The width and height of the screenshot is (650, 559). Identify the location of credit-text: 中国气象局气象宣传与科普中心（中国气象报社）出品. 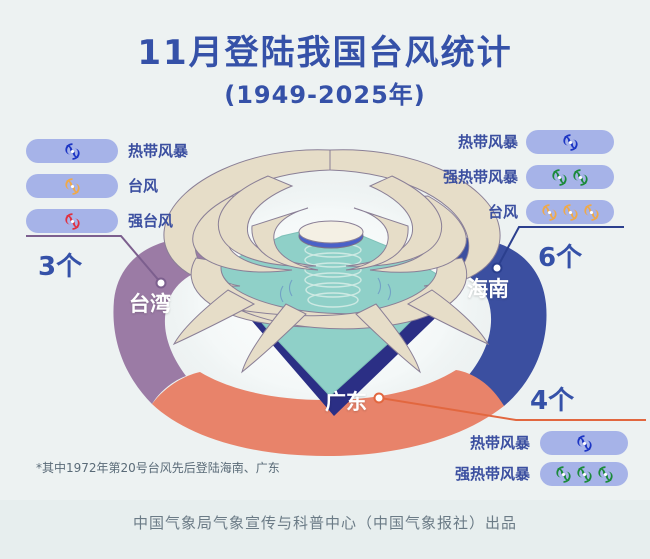
(324, 523).